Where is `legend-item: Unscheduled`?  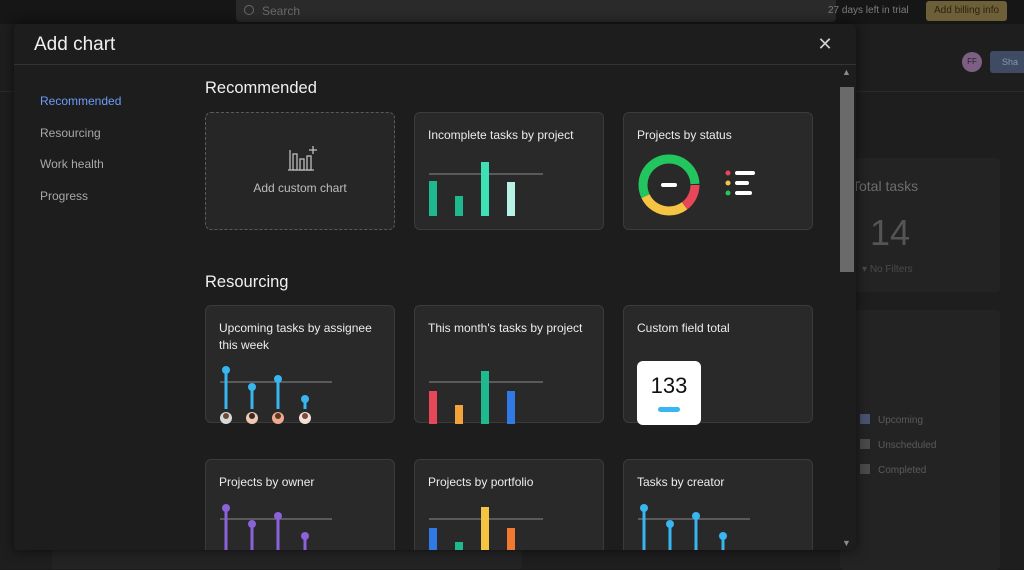
legend-item: Unscheduled is located at coordinates (898, 445).